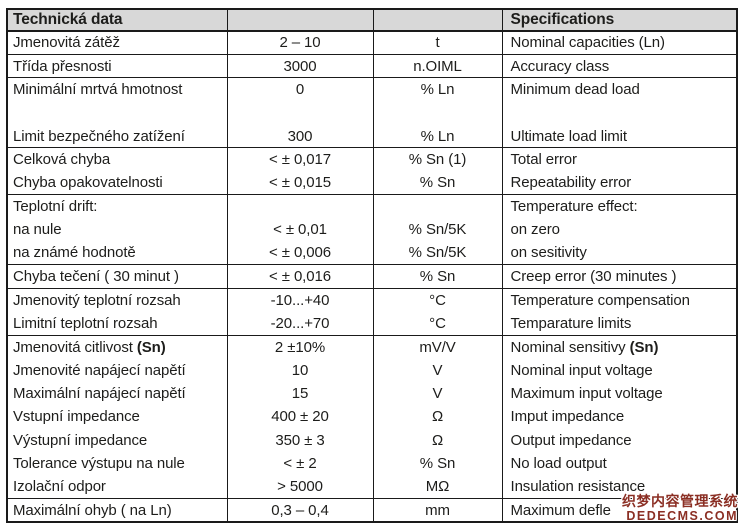 This screenshot has width=742, height=530. What do you see at coordinates (62, 160) in the screenshot?
I see `czech-label-text: Celková chyba` at bounding box center [62, 160].